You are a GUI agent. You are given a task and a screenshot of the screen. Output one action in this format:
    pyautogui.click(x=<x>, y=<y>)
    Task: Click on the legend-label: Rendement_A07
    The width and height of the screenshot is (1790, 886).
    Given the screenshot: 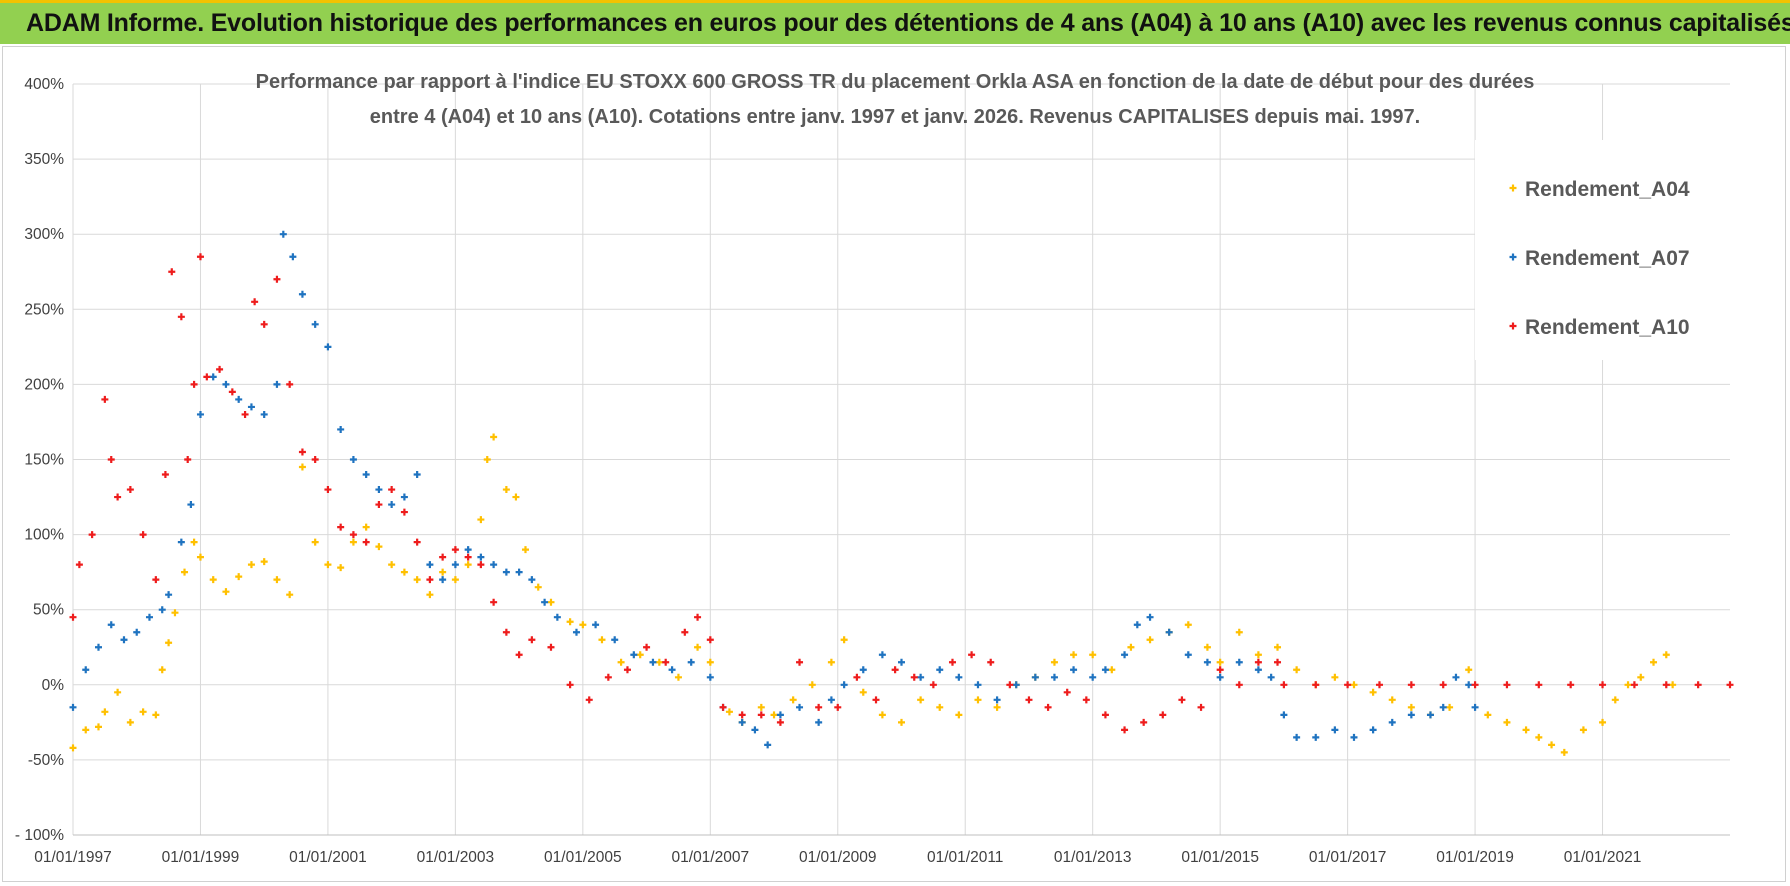 What is the action you would take?
    pyautogui.click(x=1607, y=258)
    